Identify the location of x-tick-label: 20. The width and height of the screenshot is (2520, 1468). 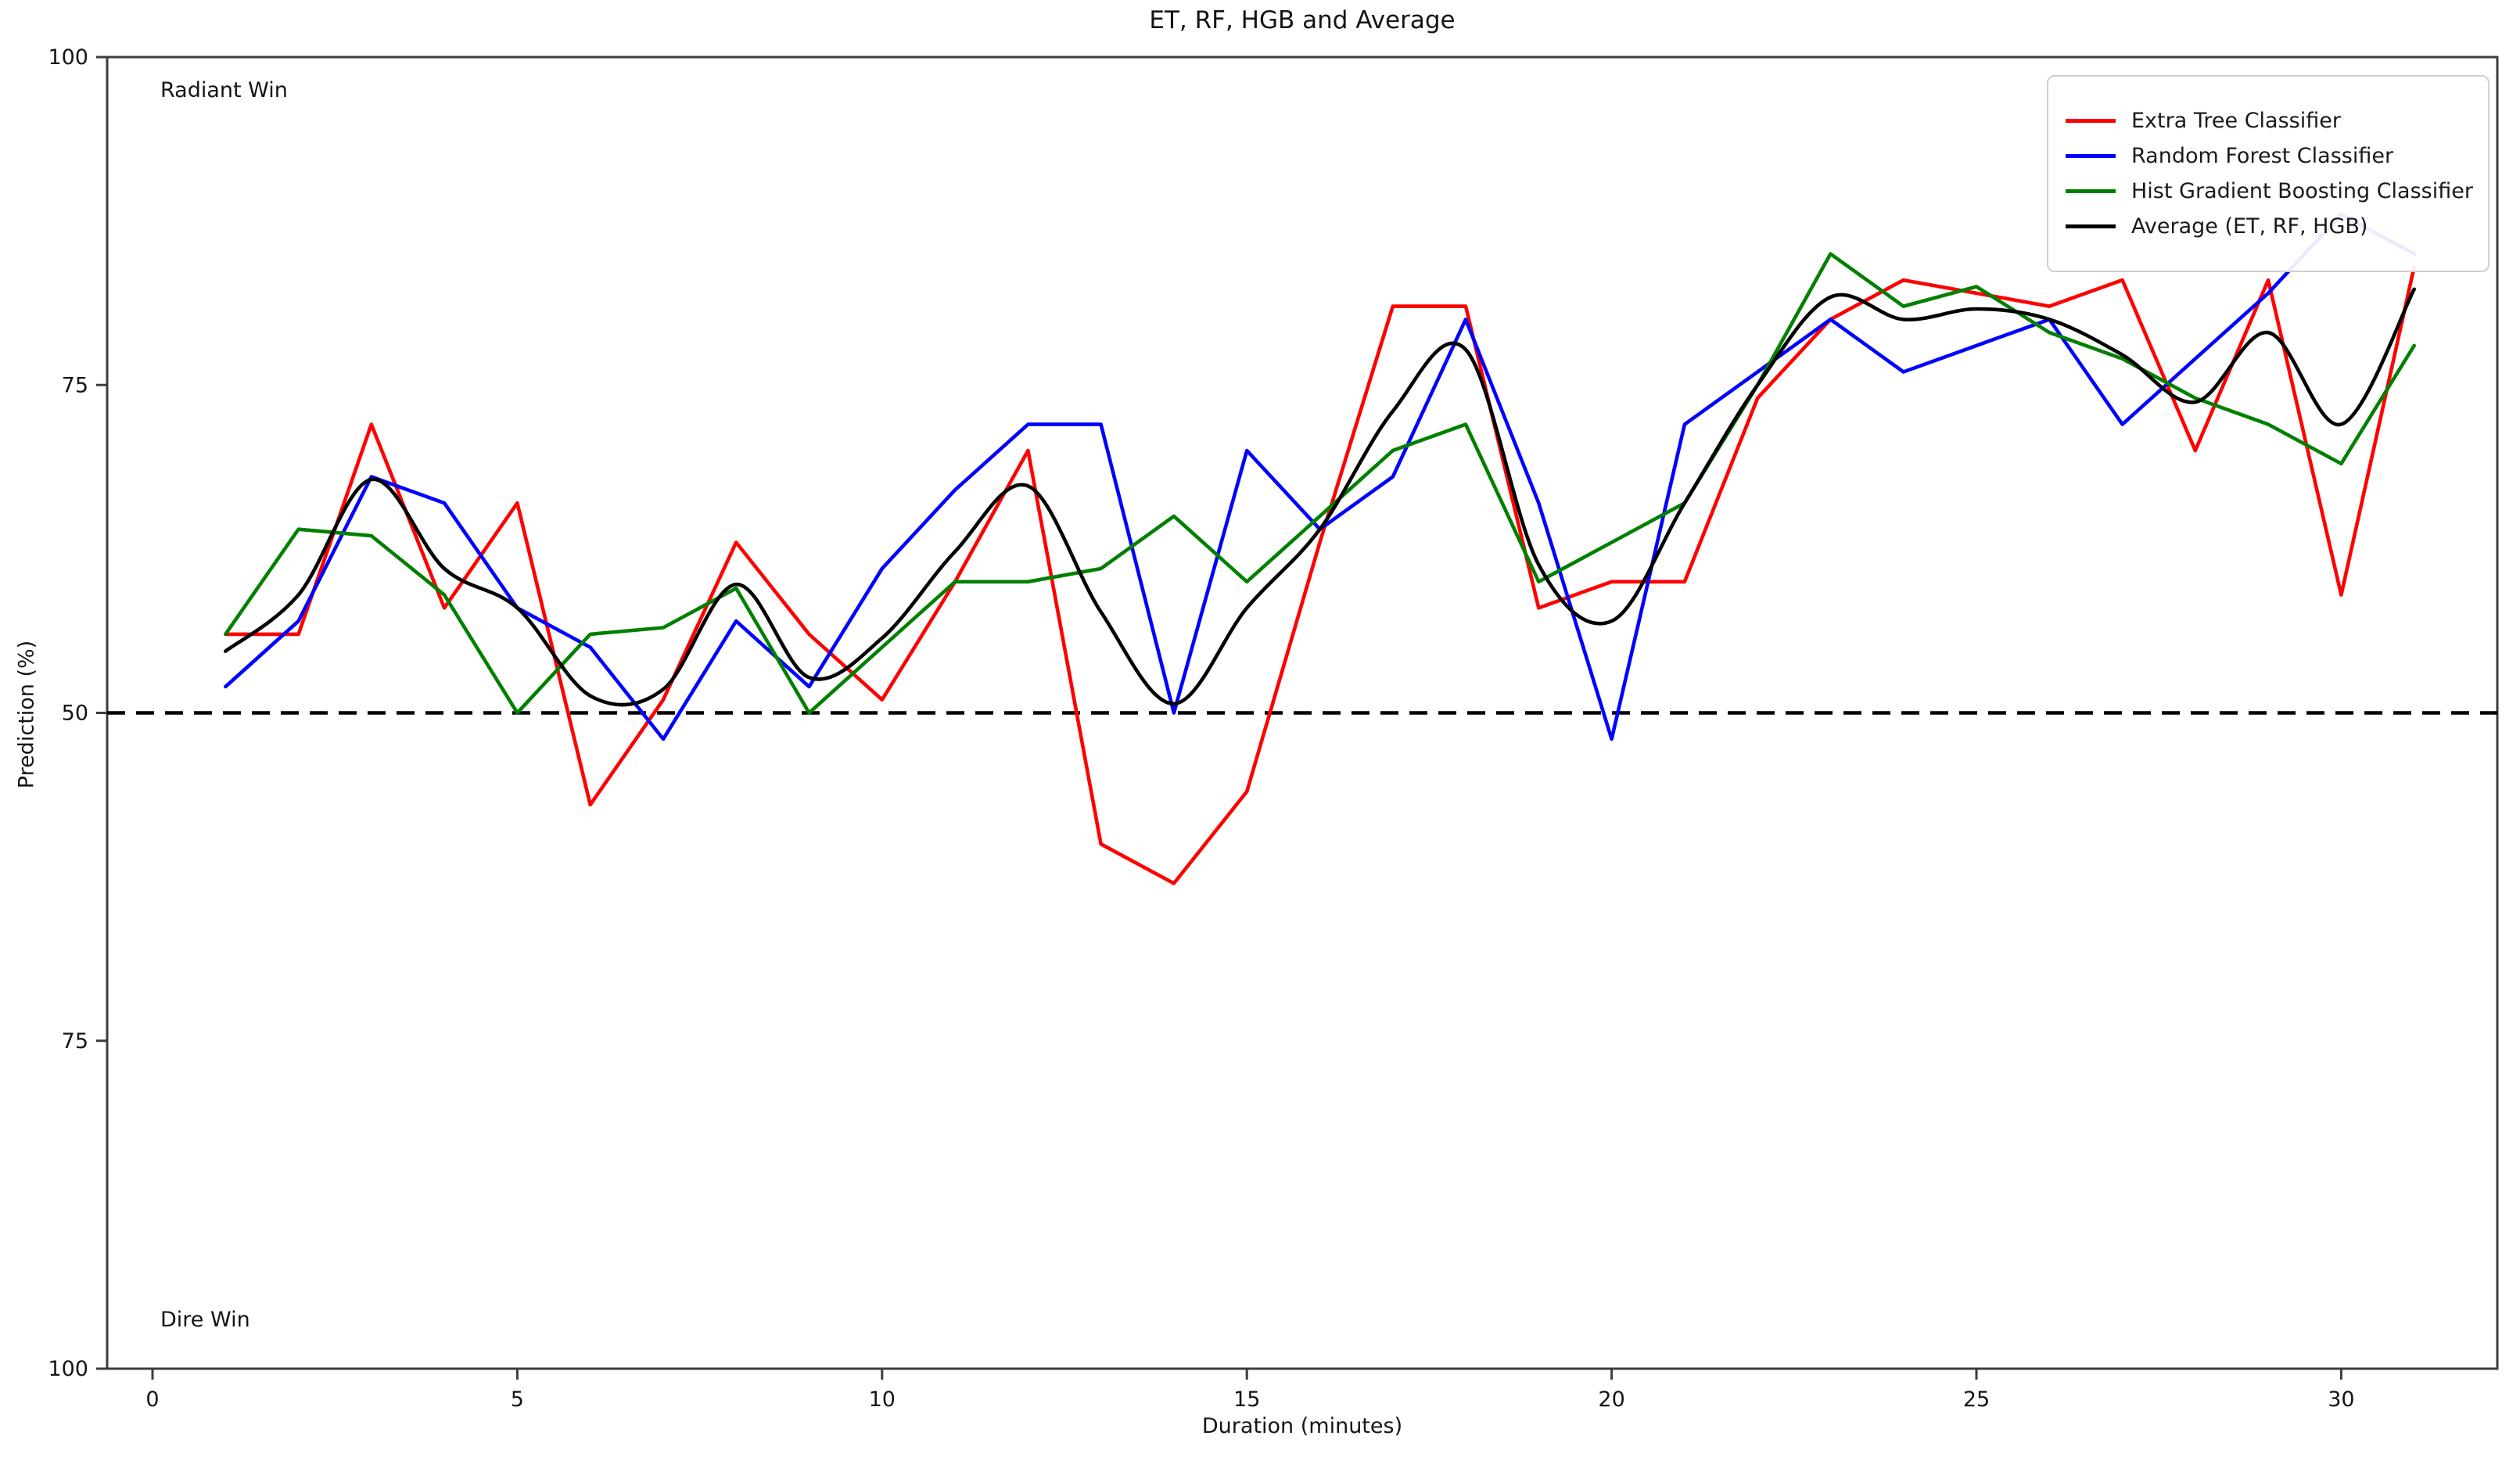
(1611, 1399).